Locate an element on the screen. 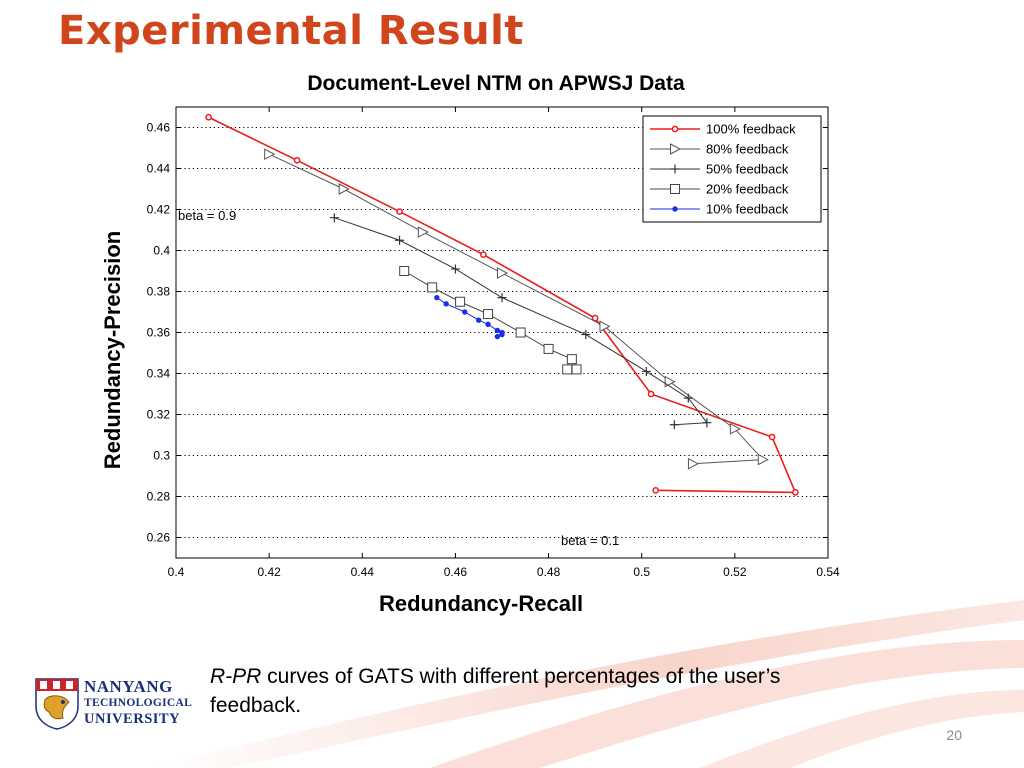 This screenshot has height=768, width=1024. legend-entry: 10% feedback is located at coordinates (719, 209).